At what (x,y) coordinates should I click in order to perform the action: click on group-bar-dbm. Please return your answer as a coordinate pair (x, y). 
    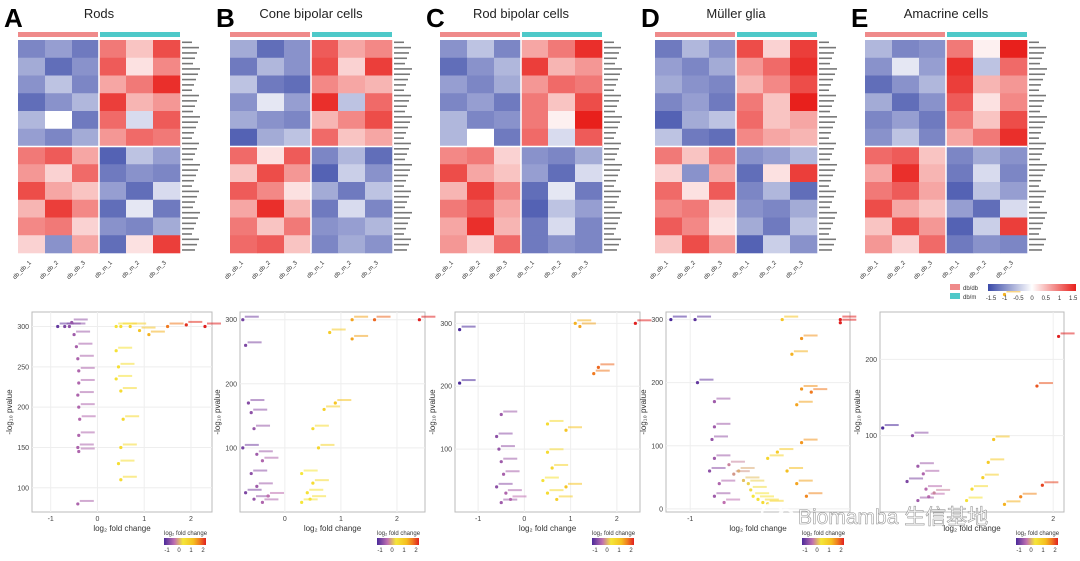
    Looking at the image, I should click on (987, 34).